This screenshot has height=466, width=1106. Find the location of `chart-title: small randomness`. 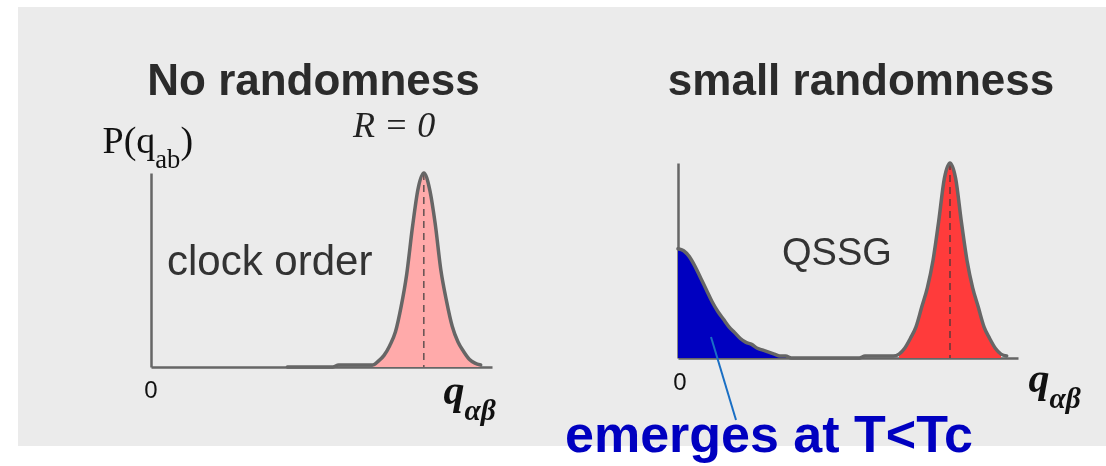

chart-title: small randomness is located at coordinates (861, 79).